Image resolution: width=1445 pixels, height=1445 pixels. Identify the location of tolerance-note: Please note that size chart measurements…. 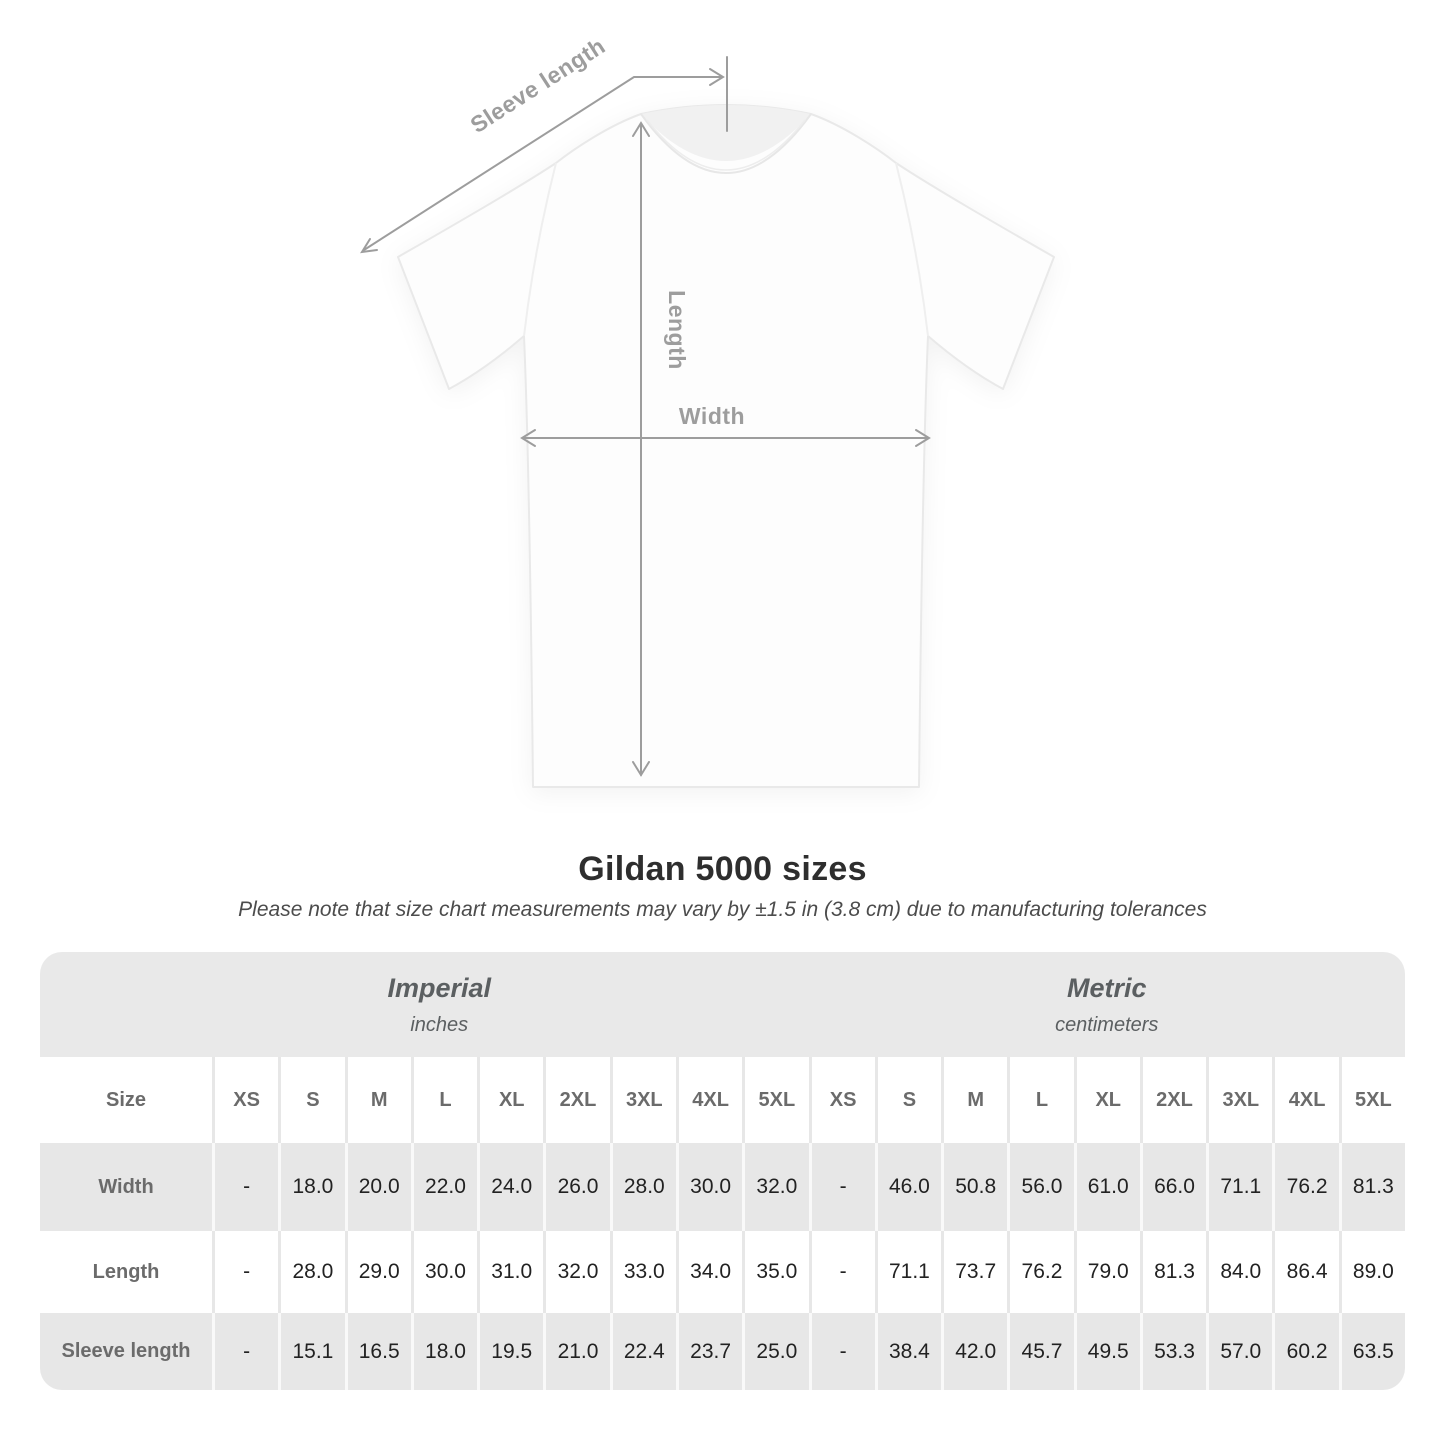
(722, 909).